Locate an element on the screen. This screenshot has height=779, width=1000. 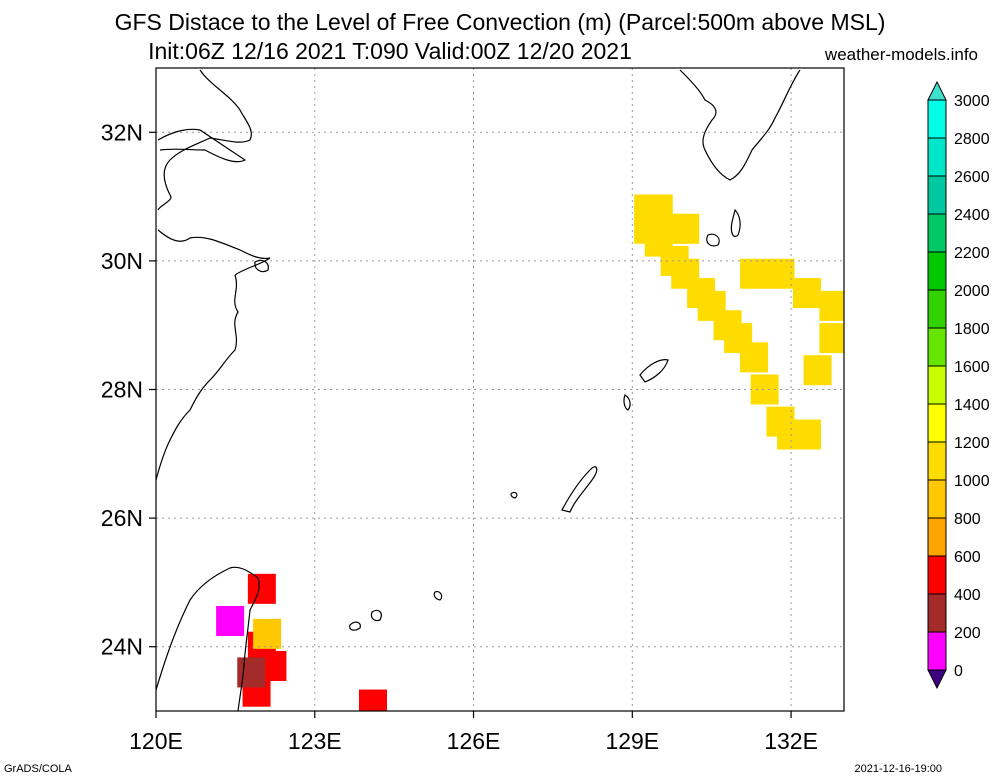
lon-tick-label: 129E is located at coordinates (632, 741).